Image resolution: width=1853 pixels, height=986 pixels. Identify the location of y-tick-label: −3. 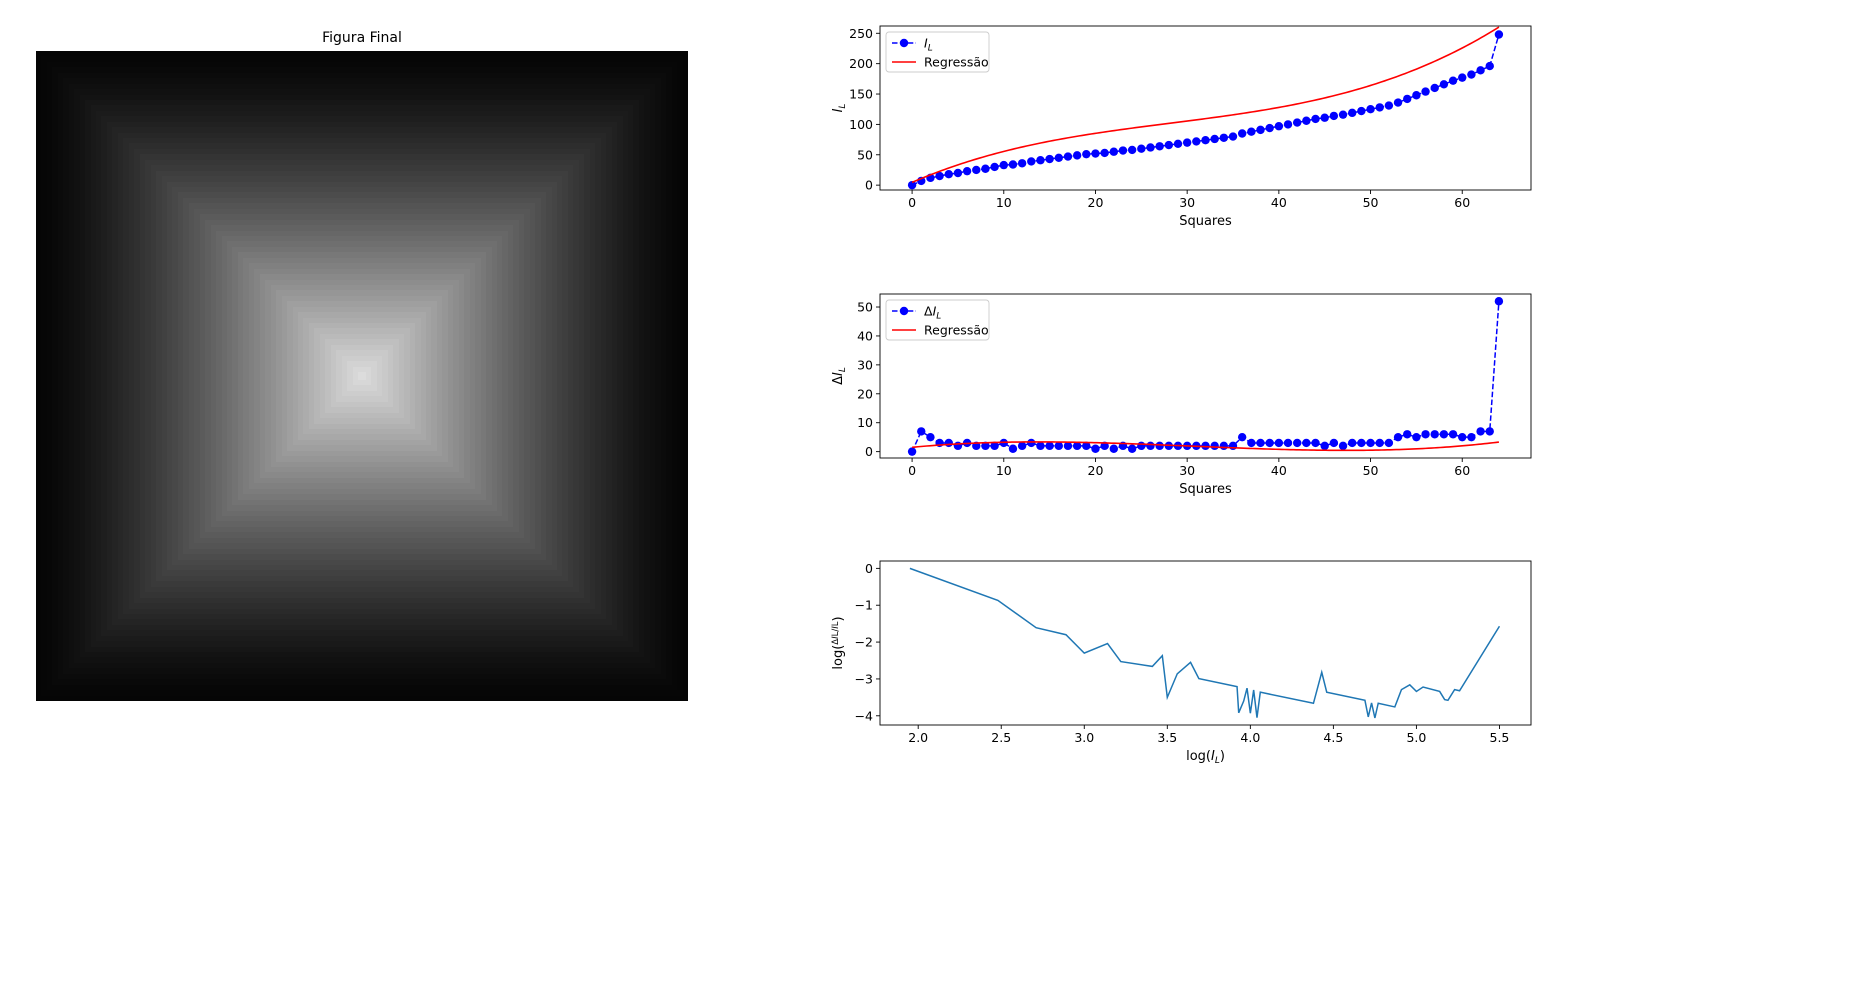
(864, 678).